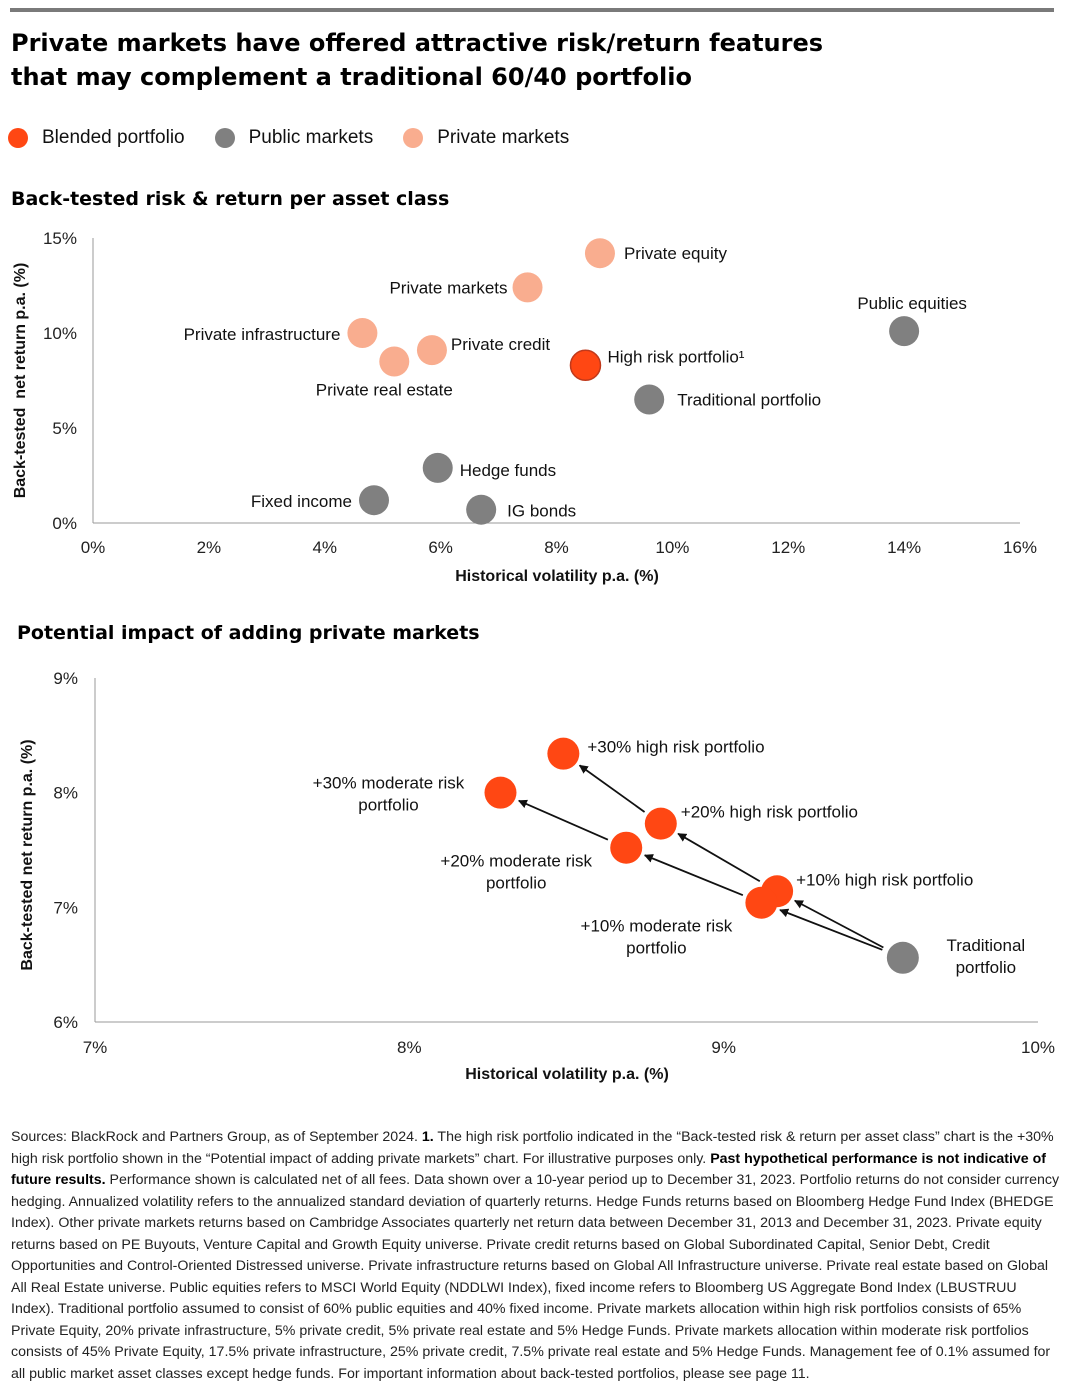 This screenshot has width=1074, height=1390. What do you see at coordinates (884, 879) in the screenshot?
I see `chart2-label-10-high-risk-portfolio: +10% high risk portfolio` at bounding box center [884, 879].